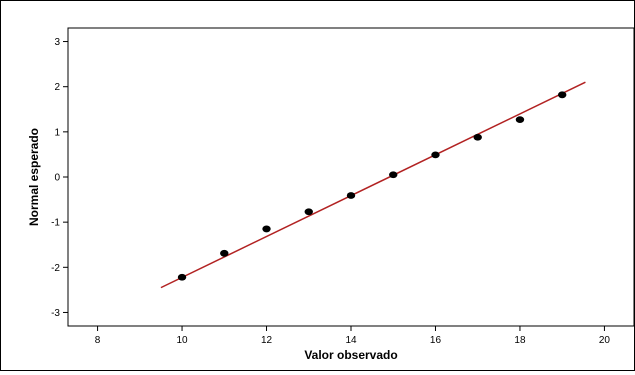 The image size is (635, 375). Describe the element at coordinates (350, 355) in the screenshot. I see `x-axis-label: Valor observado` at that location.